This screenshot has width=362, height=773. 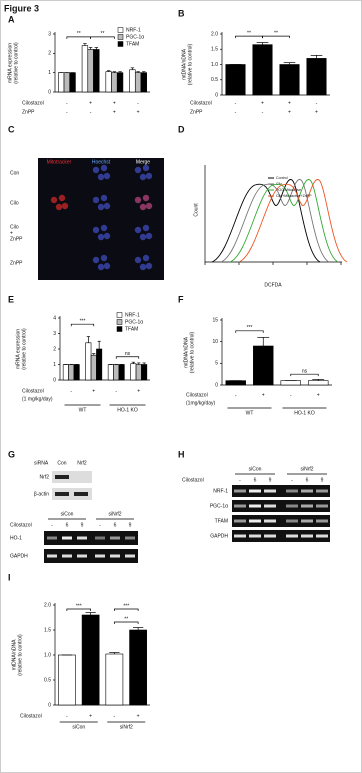 I want to click on y-tick-label: 0, so click(x=216, y=95).